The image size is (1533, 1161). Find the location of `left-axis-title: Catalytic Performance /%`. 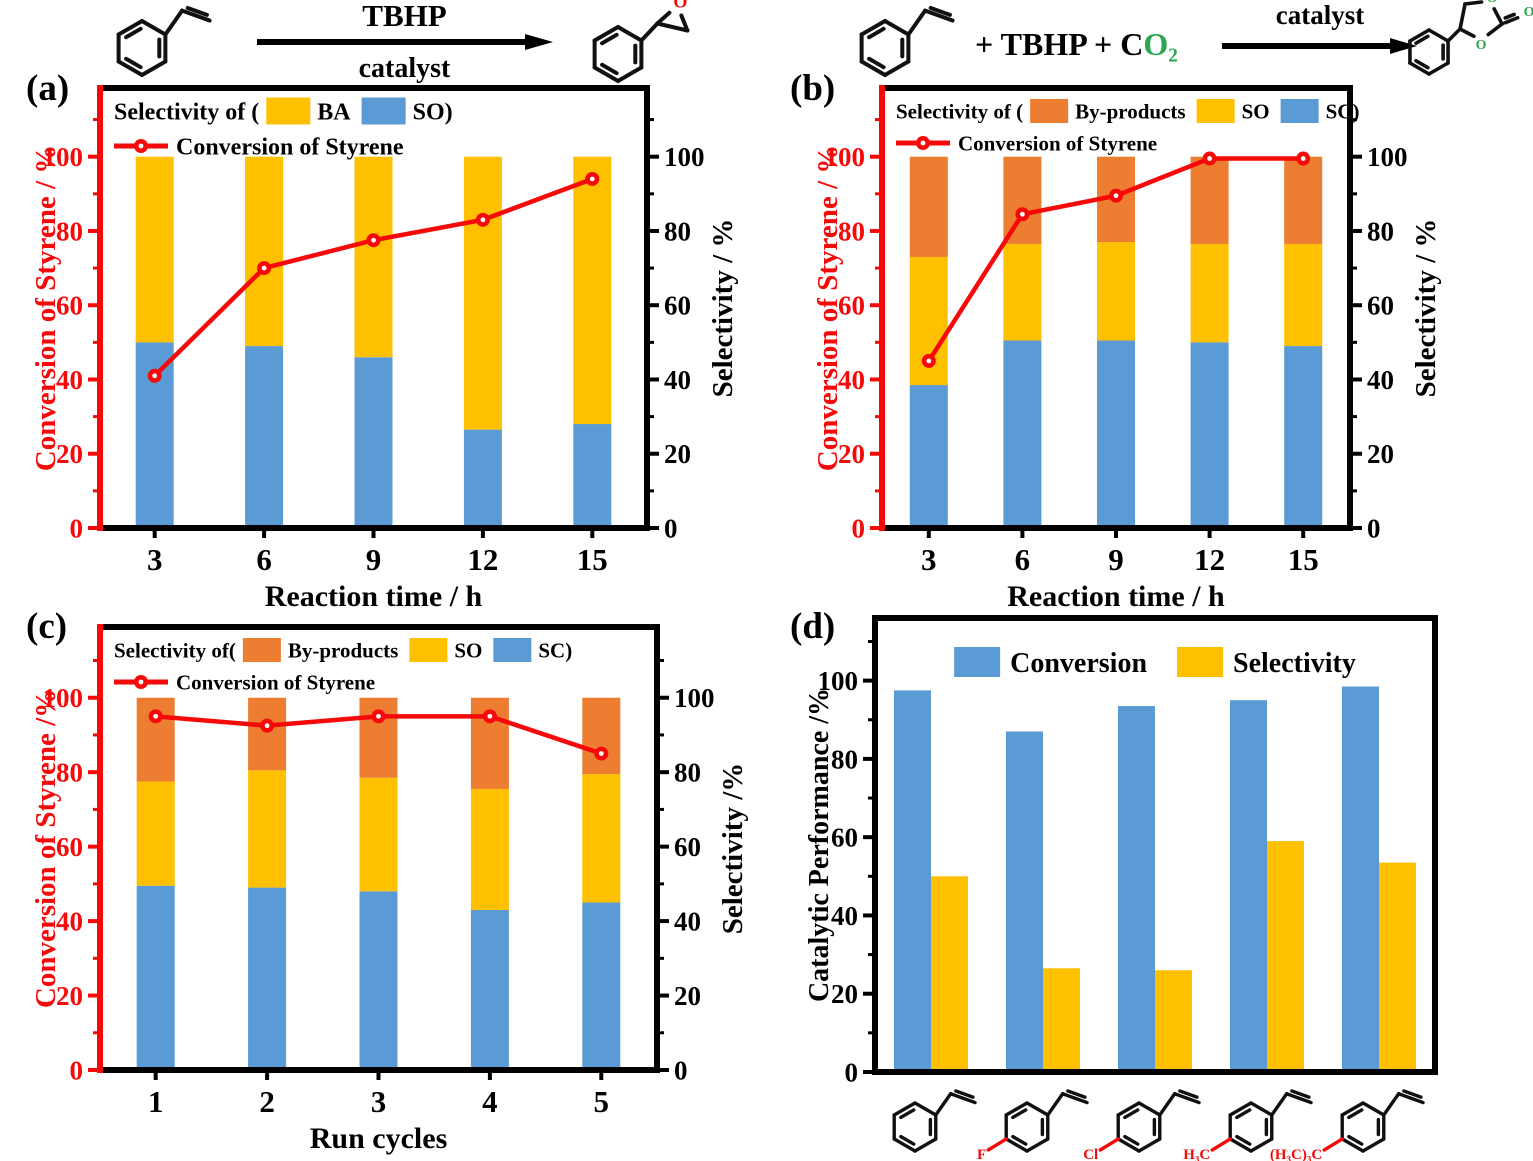

left-axis-title: Catalytic Performance /% is located at coordinates (819, 845).